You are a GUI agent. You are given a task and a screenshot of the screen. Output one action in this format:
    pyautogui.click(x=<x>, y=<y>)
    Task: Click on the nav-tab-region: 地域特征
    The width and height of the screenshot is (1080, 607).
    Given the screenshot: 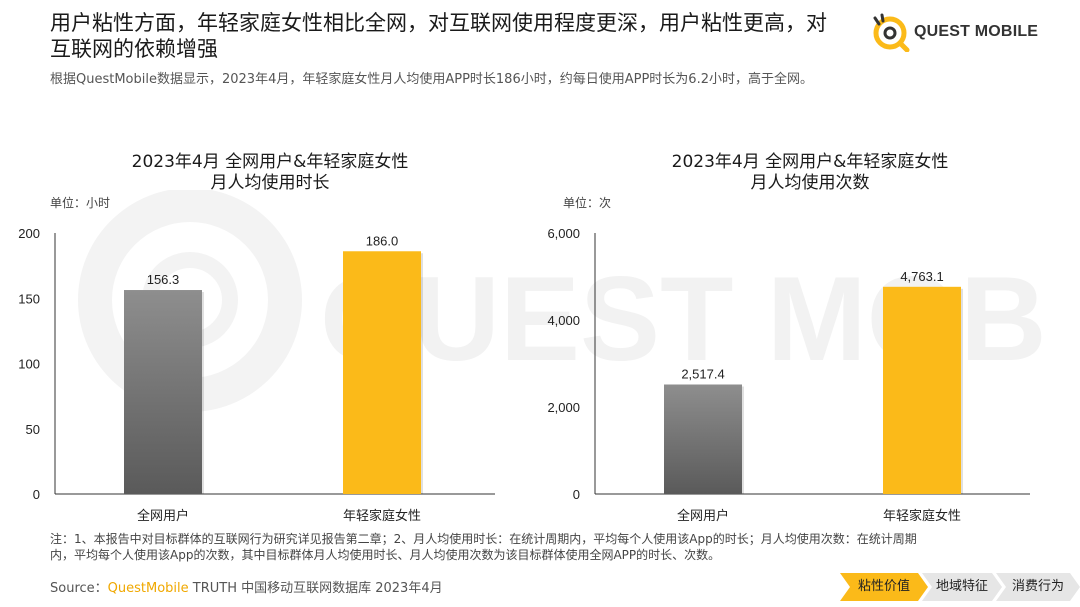 What is the action you would take?
    pyautogui.click(x=962, y=587)
    